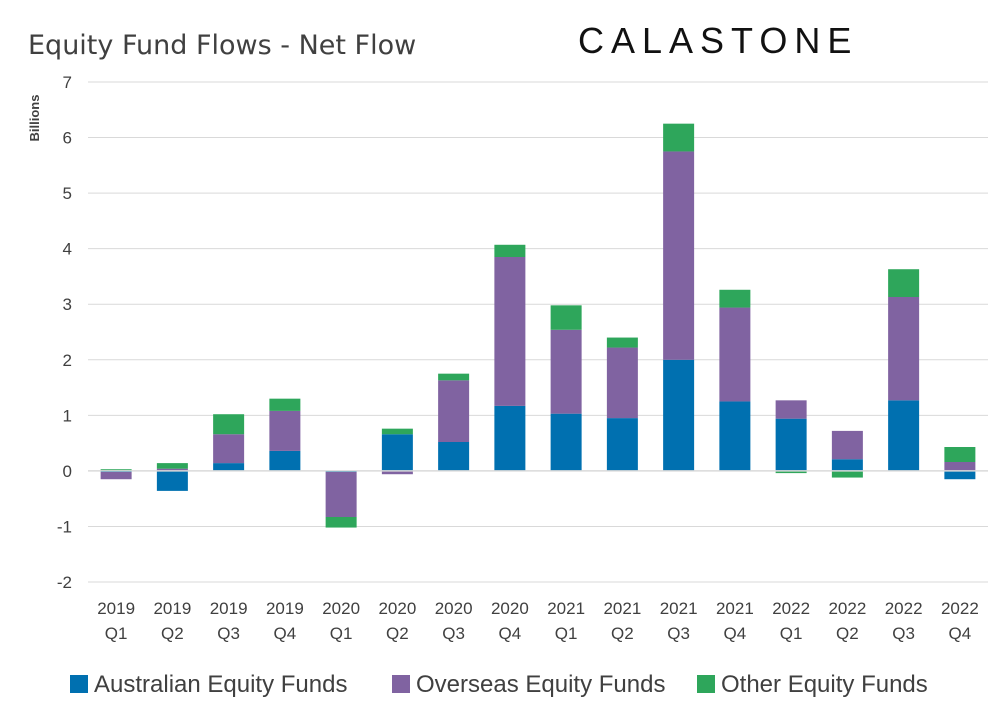 The width and height of the screenshot is (1000, 710). I want to click on y-tick-label: 7, so click(67, 82).